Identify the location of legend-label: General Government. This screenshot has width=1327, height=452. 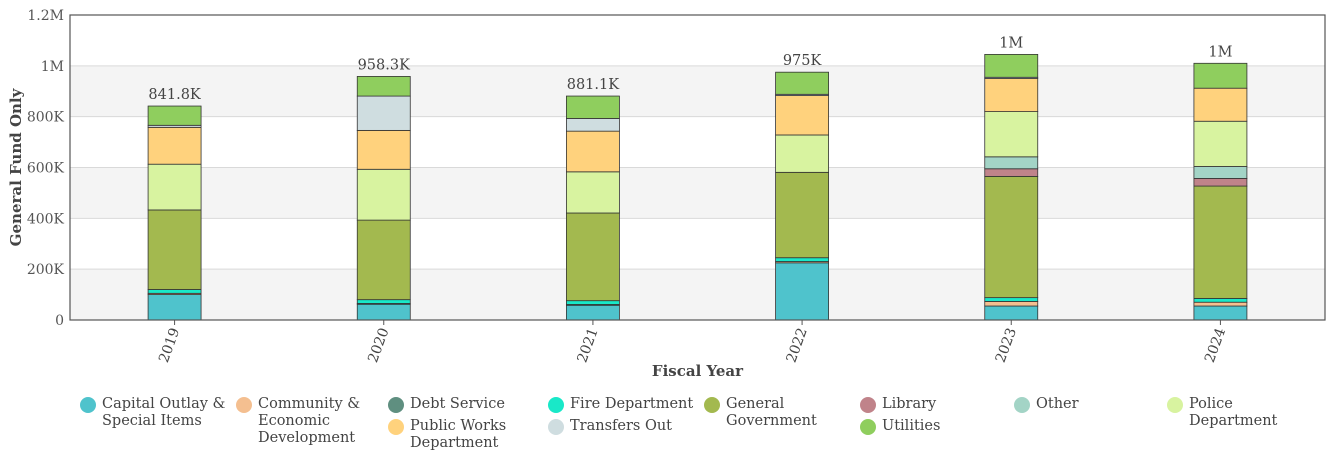
(771, 412).